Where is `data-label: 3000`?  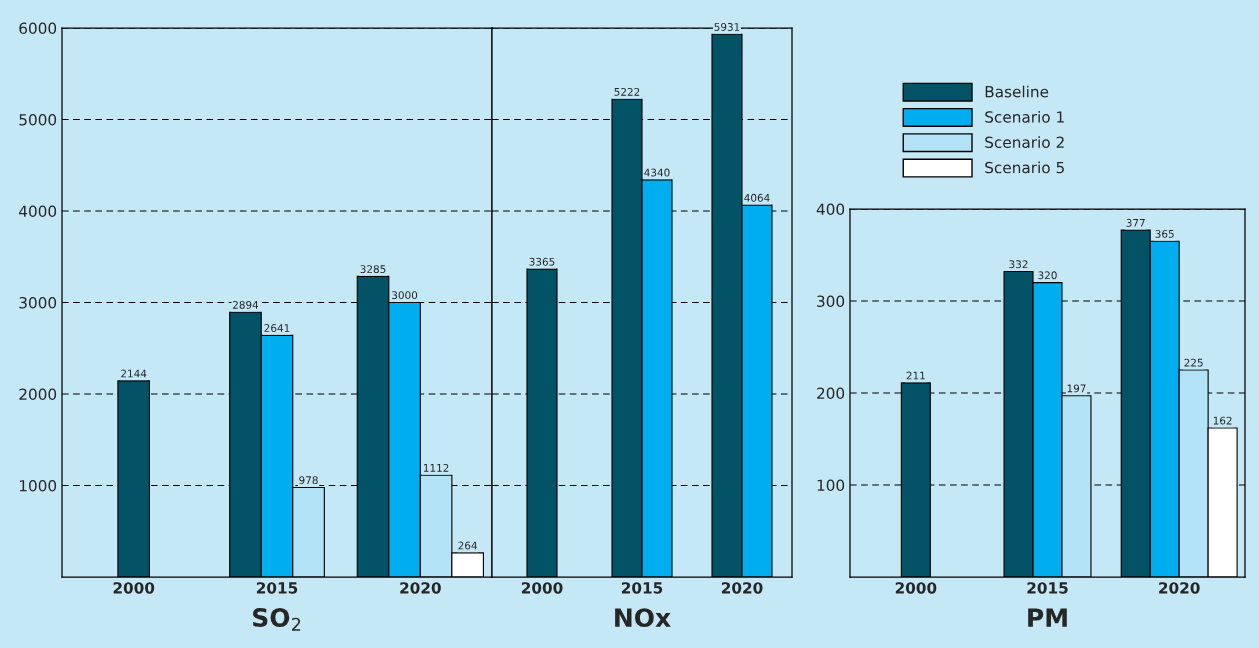 data-label: 3000 is located at coordinates (405, 295).